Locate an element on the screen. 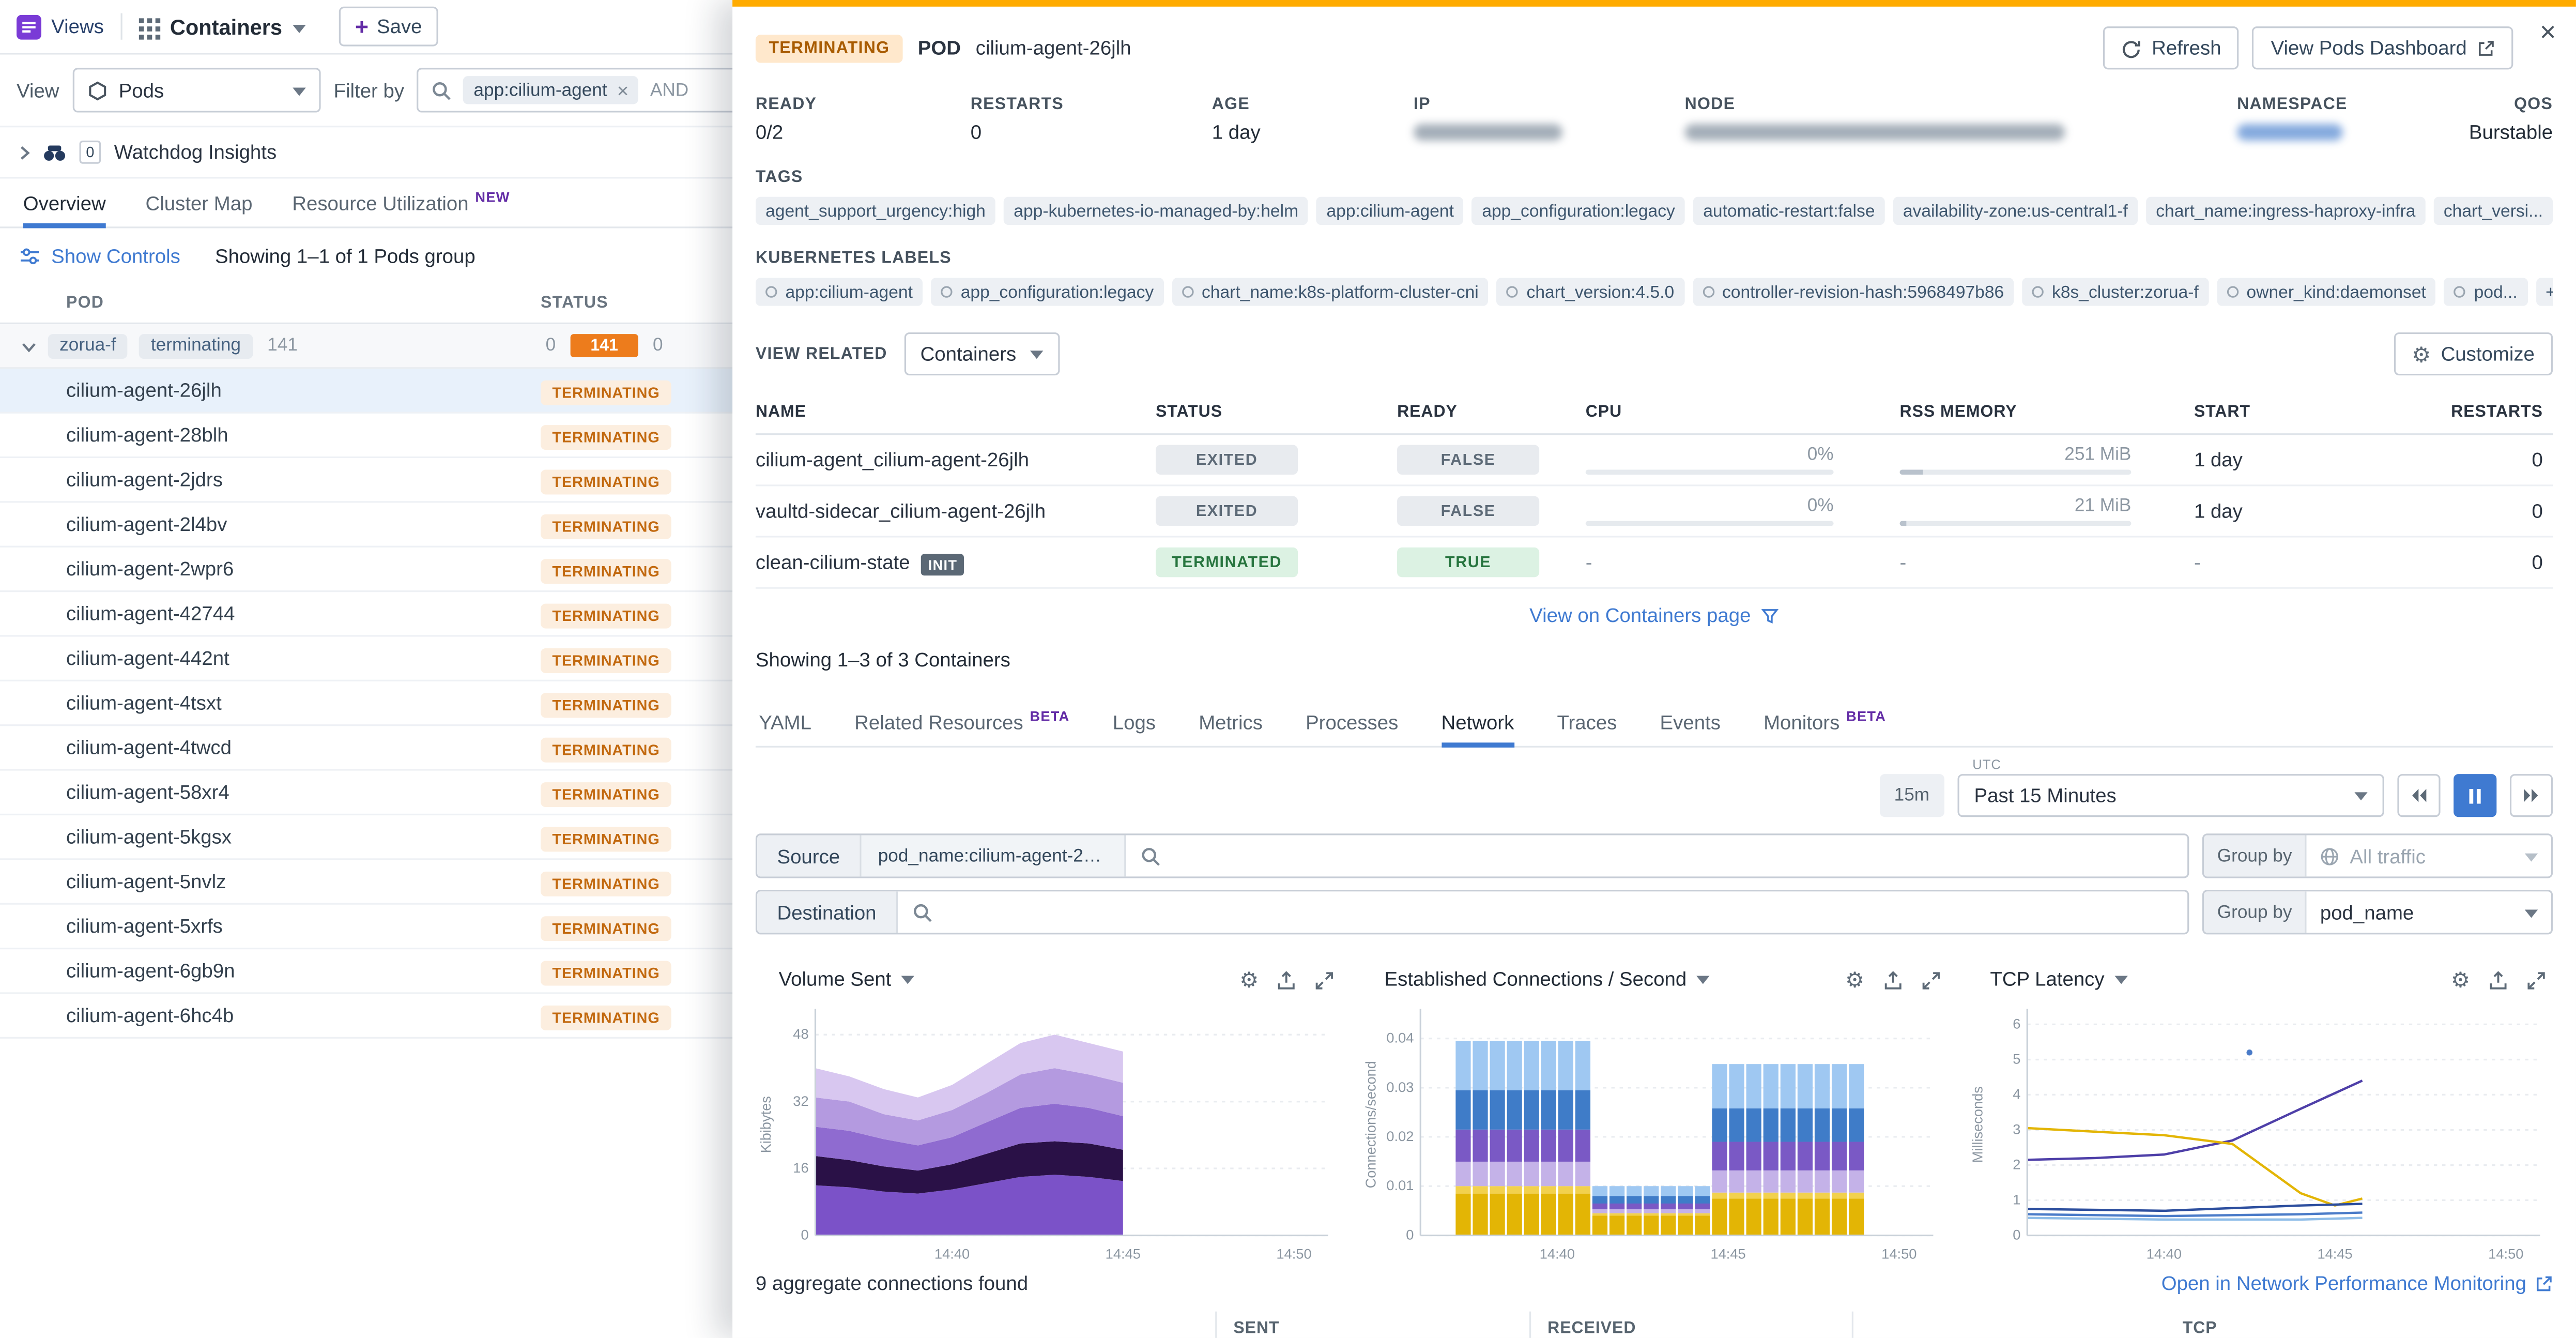 Image resolution: width=2576 pixels, height=1338 pixels. tag-pill: availability-zone:us-central1-f is located at coordinates (2016, 210).